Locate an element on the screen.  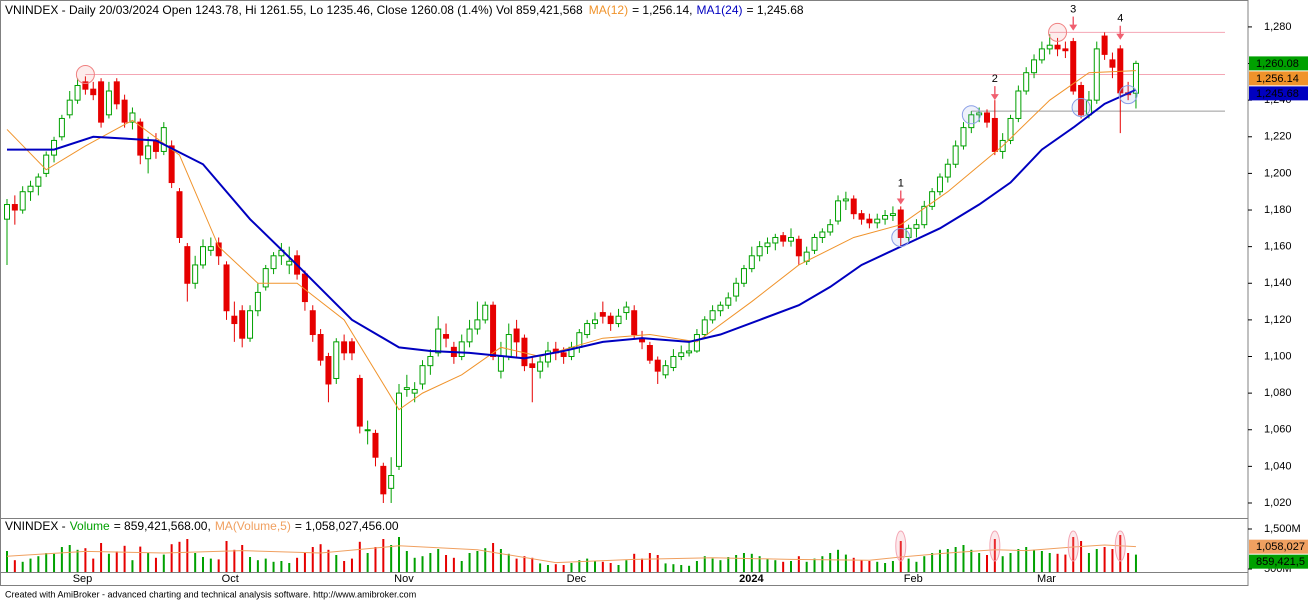
x-tick-label: Dec is located at coordinates (577, 579).